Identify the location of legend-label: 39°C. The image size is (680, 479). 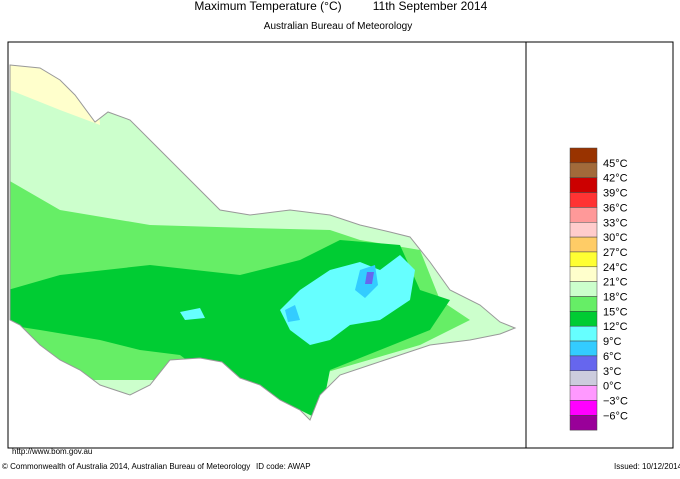
(615, 194).